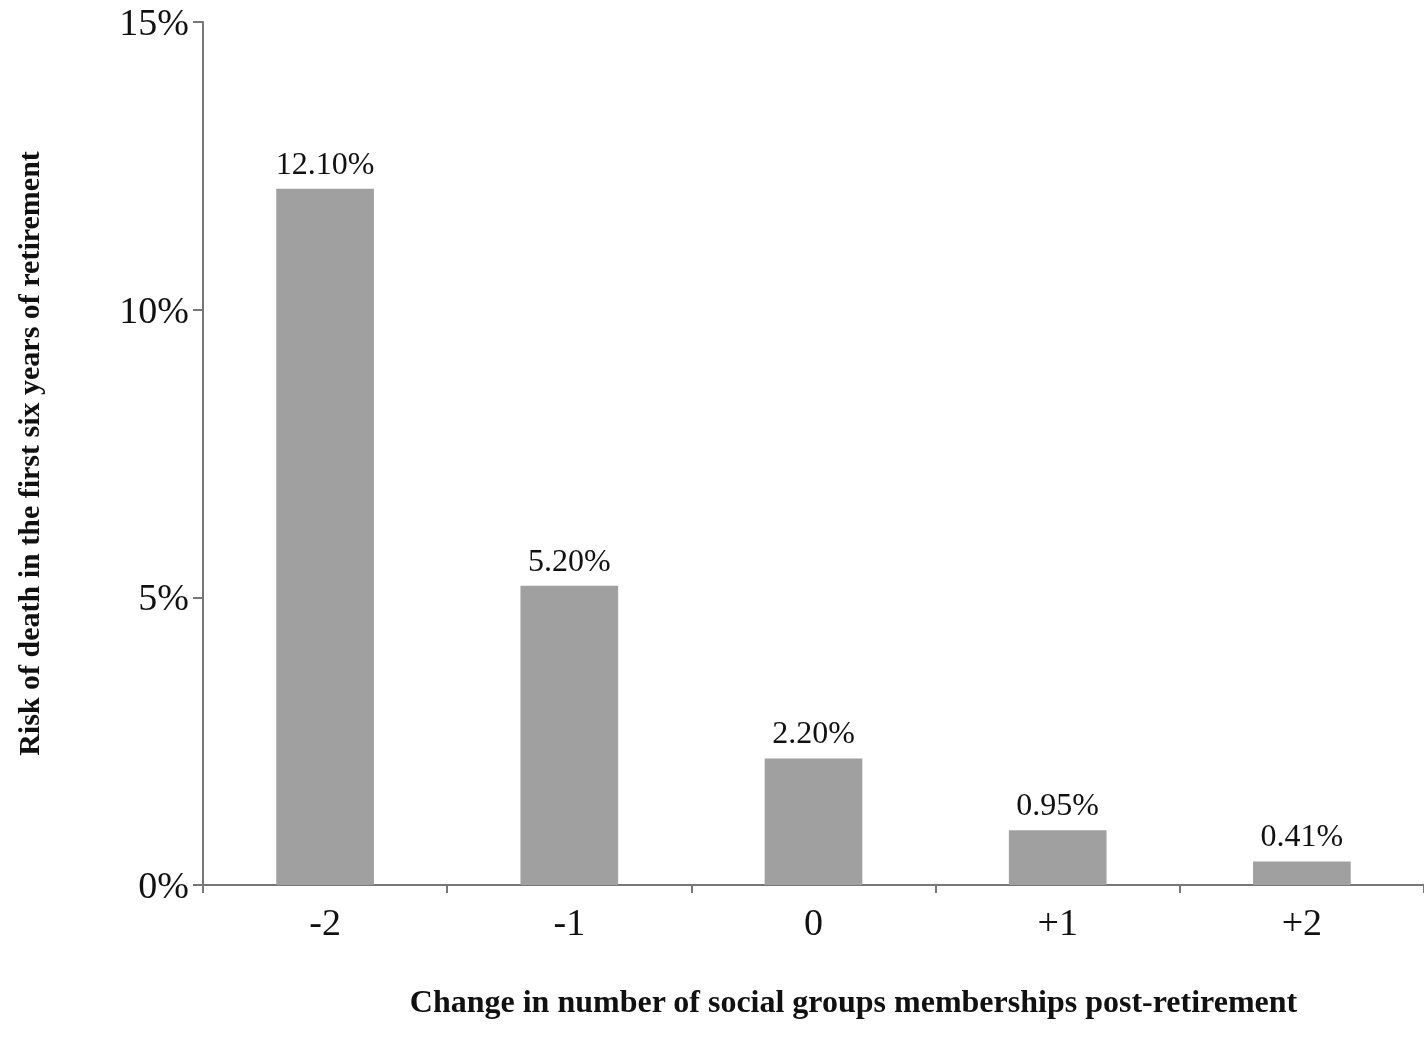 This screenshot has width=1424, height=1040. Describe the element at coordinates (1058, 804) in the screenshot. I see `data-label: 0.95%` at that location.